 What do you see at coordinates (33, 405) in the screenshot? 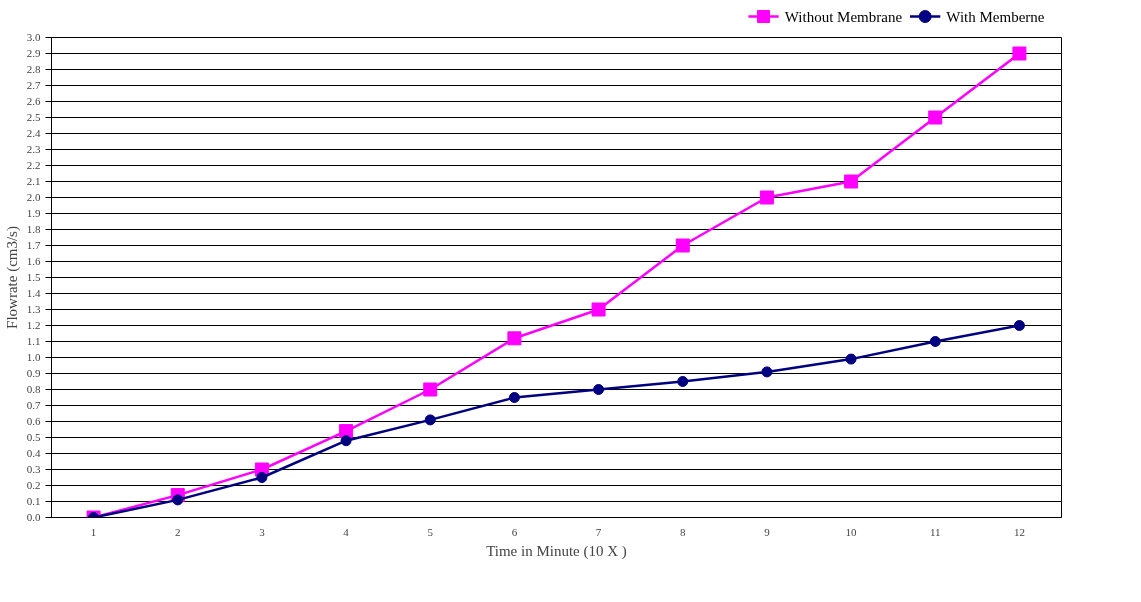
I see `y-tick-label: 0.7` at bounding box center [33, 405].